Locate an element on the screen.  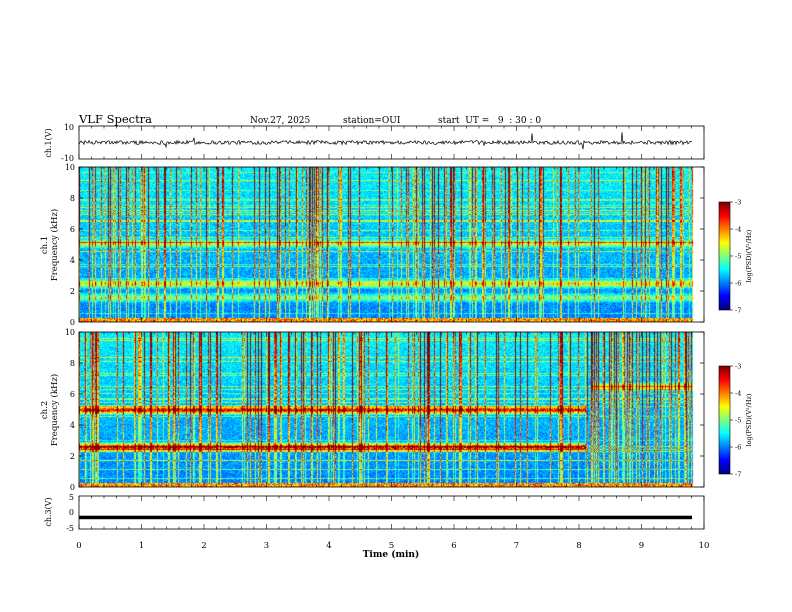
ch1-colorbar-label: log(PSD)(V²/Hz) is located at coordinates (749, 255).